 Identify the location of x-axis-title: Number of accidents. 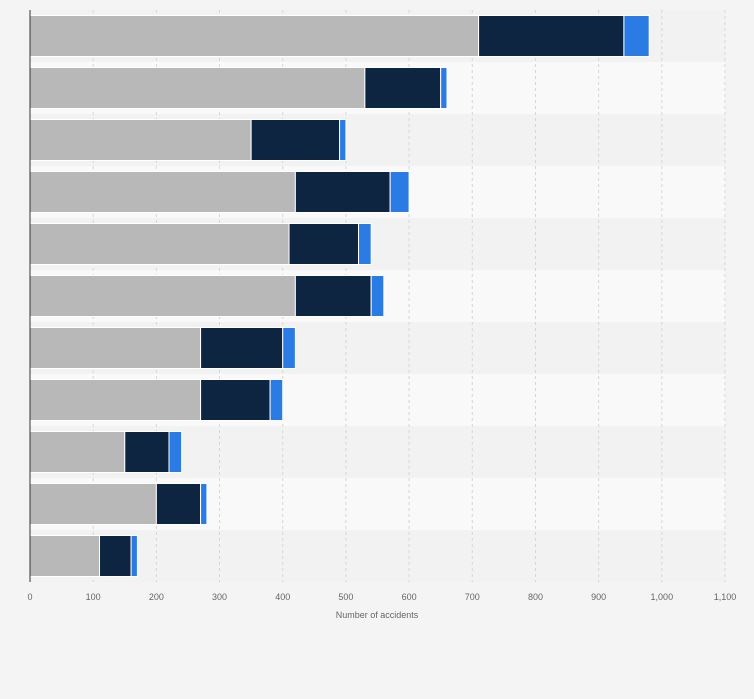
(377, 615).